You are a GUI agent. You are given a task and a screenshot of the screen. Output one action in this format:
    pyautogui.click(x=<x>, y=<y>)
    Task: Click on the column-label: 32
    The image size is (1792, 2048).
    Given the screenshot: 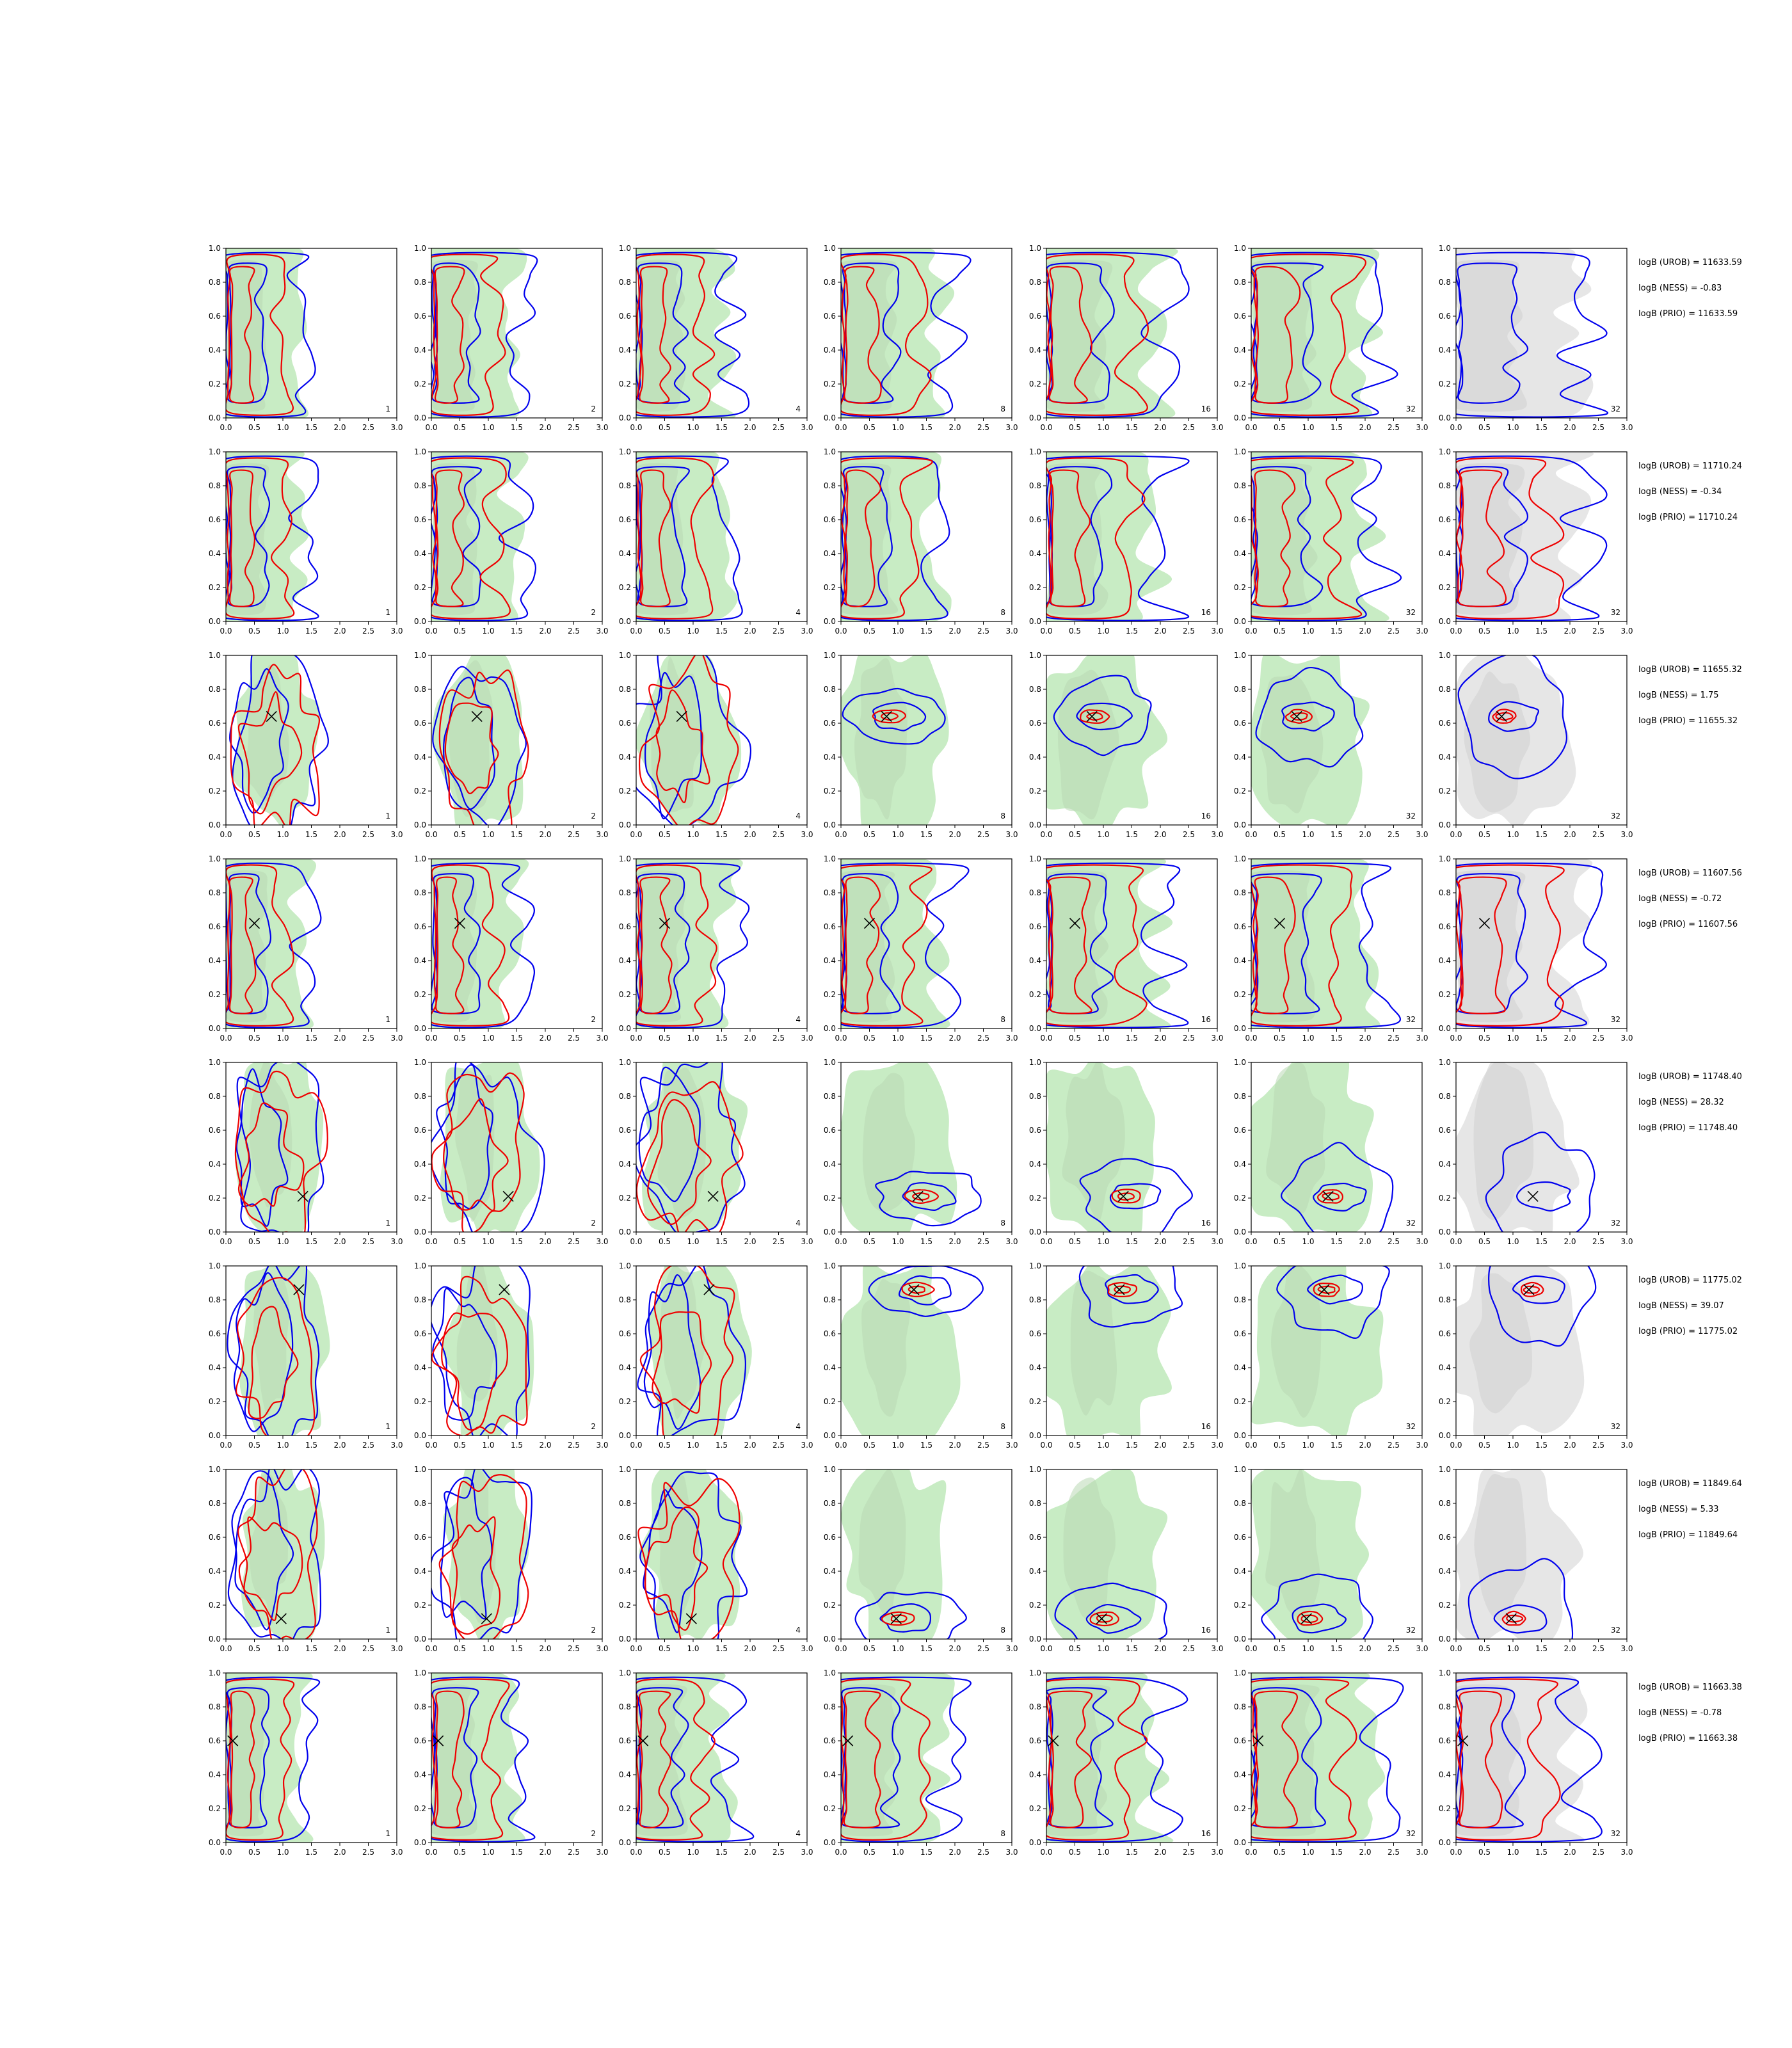 What is the action you would take?
    pyautogui.click(x=1411, y=1426)
    